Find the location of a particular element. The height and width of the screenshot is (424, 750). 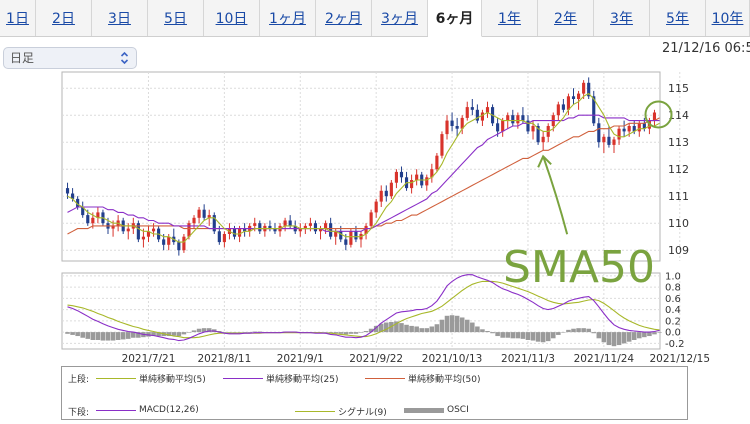

legend-swatch-osci is located at coordinates (424, 410).